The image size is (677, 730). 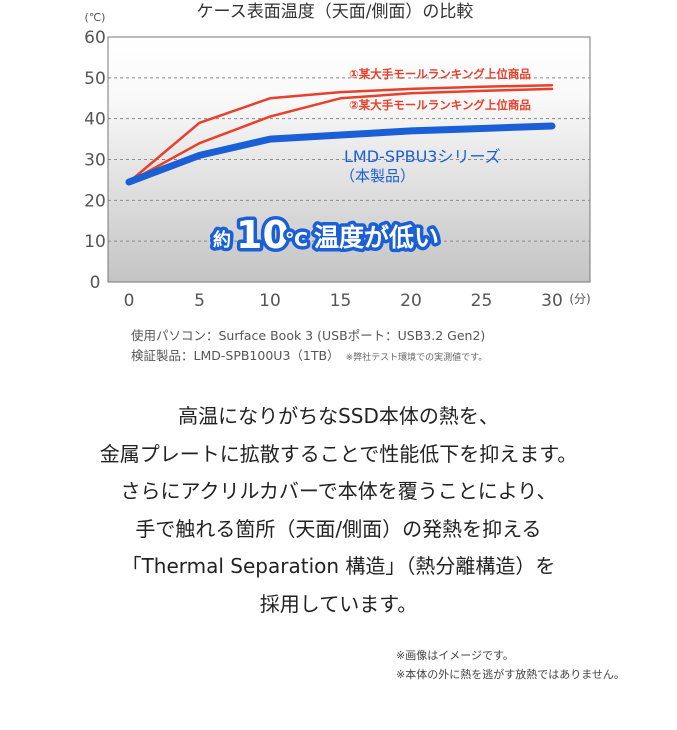 What do you see at coordinates (376, 237) in the screenshot?
I see `svg-text: 温度が低い` at bounding box center [376, 237].